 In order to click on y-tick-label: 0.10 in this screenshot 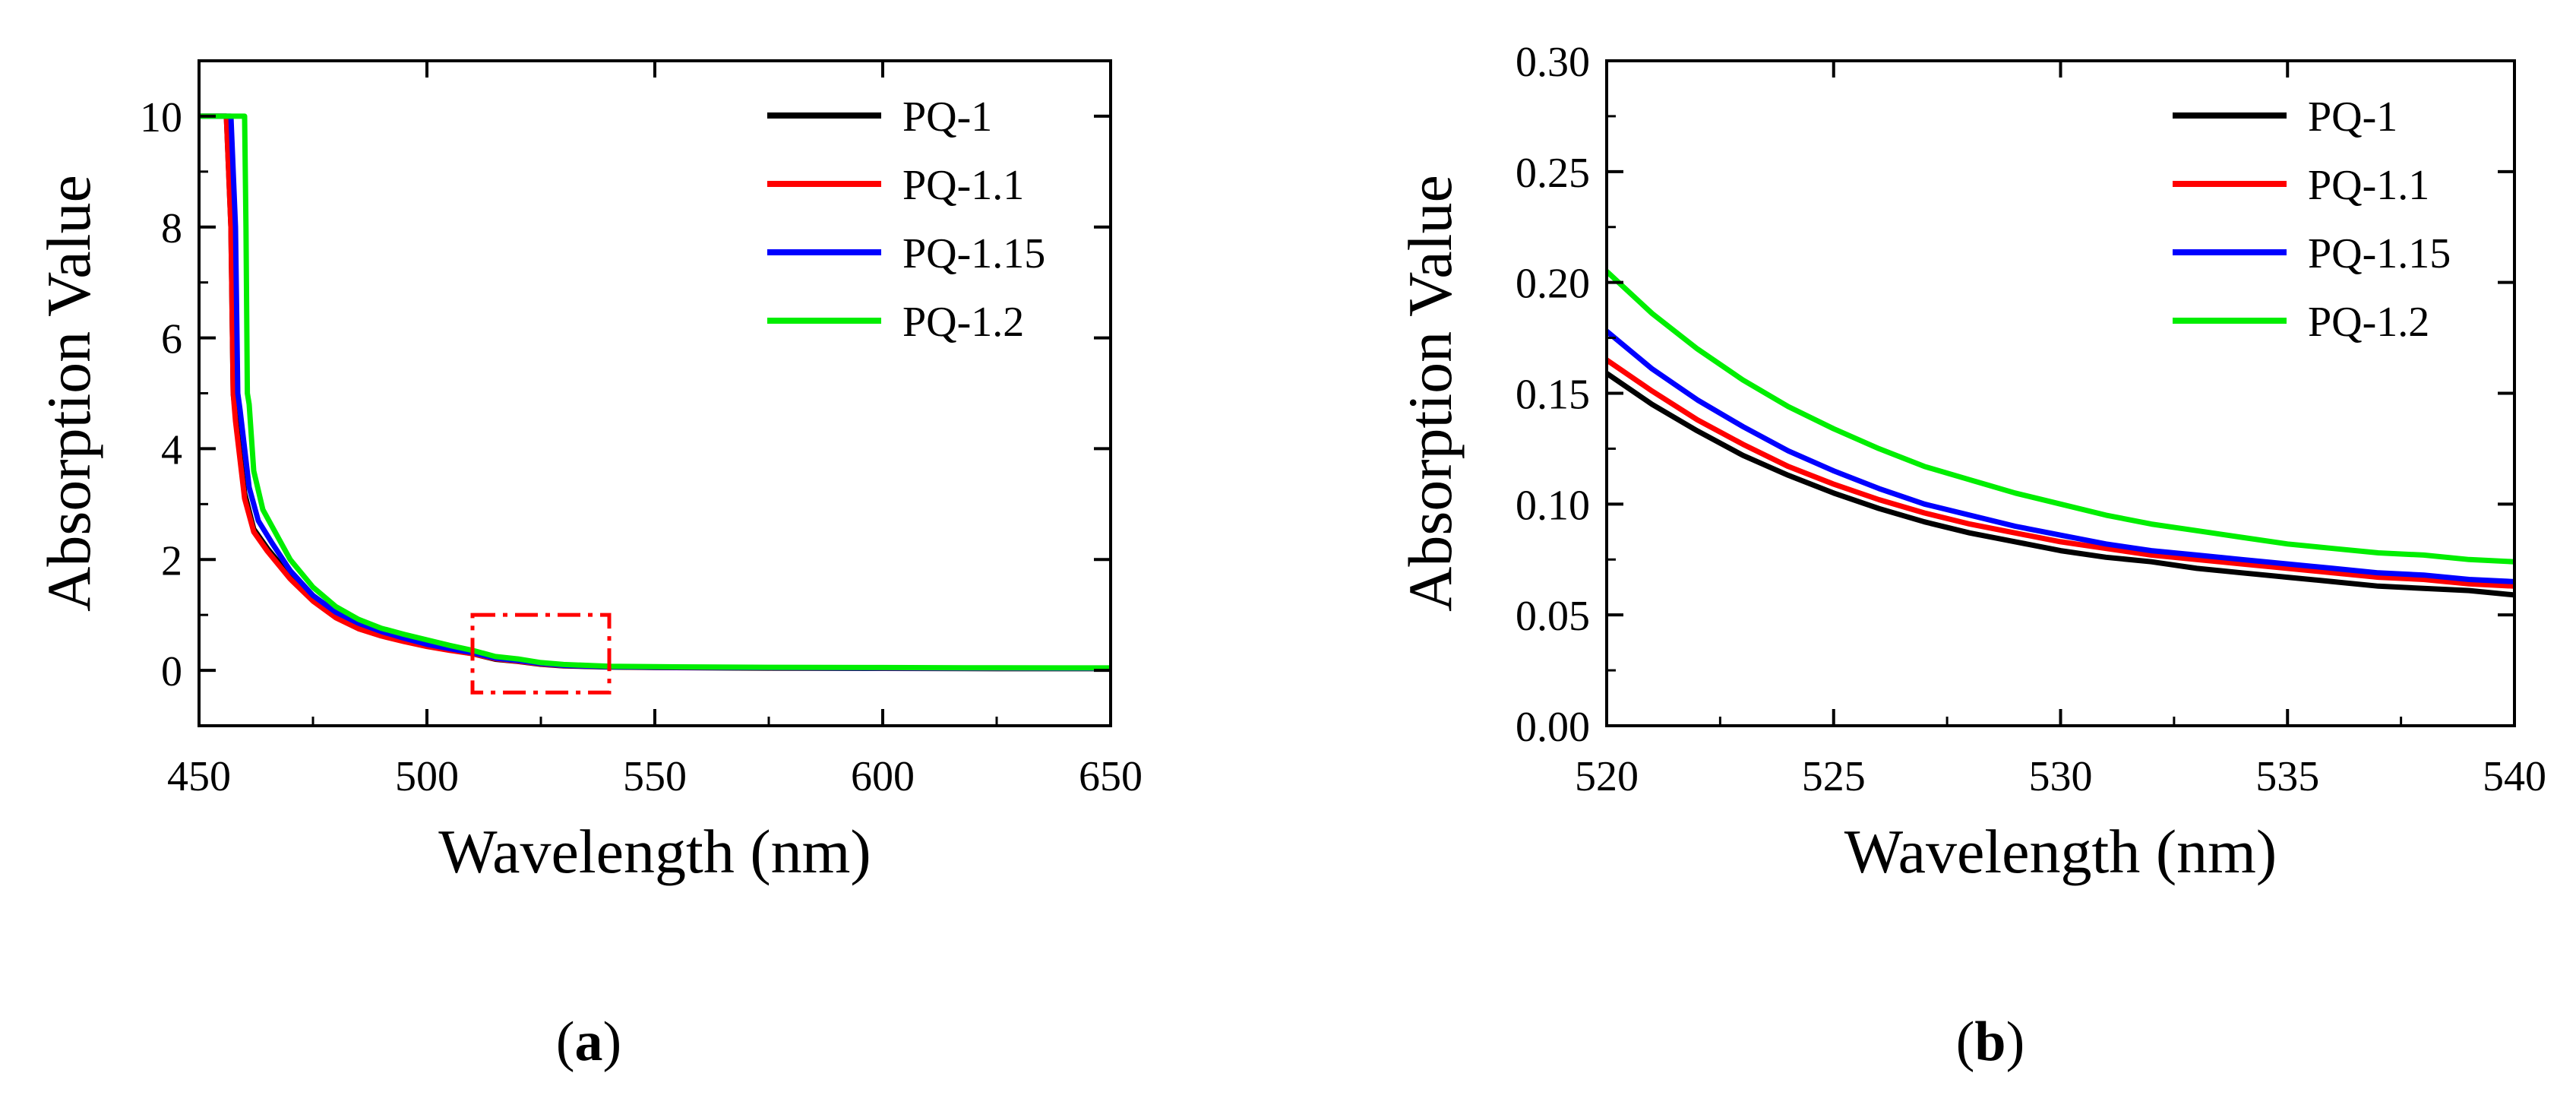, I will do `click(1553, 506)`.